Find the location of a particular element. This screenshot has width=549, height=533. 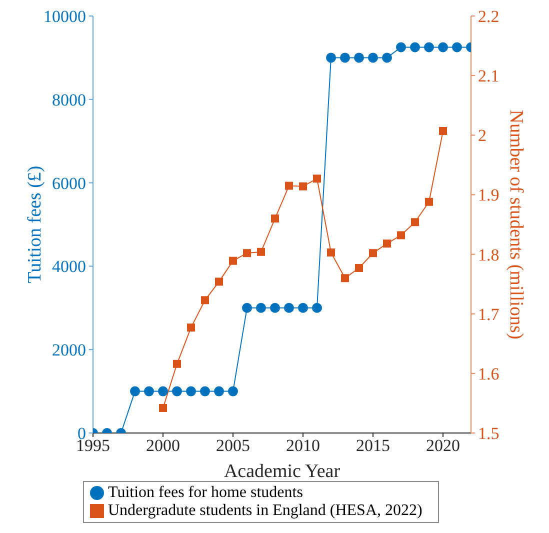

y-axis-title: Tuition fees (£) is located at coordinates (35, 225).